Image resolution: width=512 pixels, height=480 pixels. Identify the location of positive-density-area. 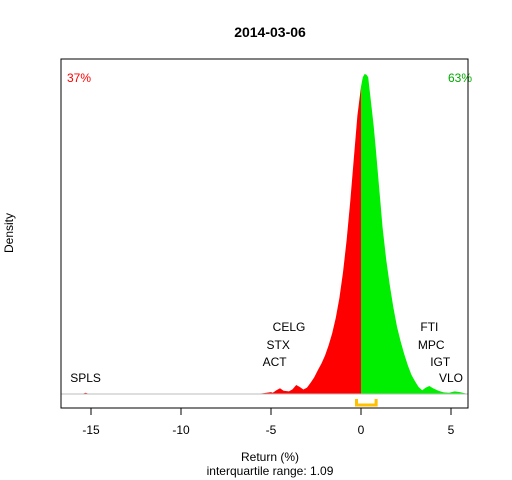
(415, 234).